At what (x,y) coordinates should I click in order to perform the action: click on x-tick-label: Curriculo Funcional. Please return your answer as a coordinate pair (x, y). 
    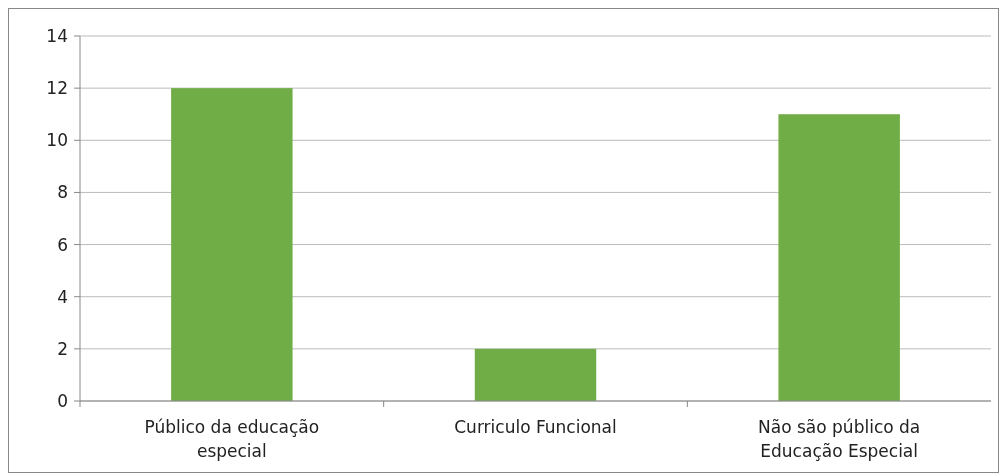
    Looking at the image, I should click on (535, 427).